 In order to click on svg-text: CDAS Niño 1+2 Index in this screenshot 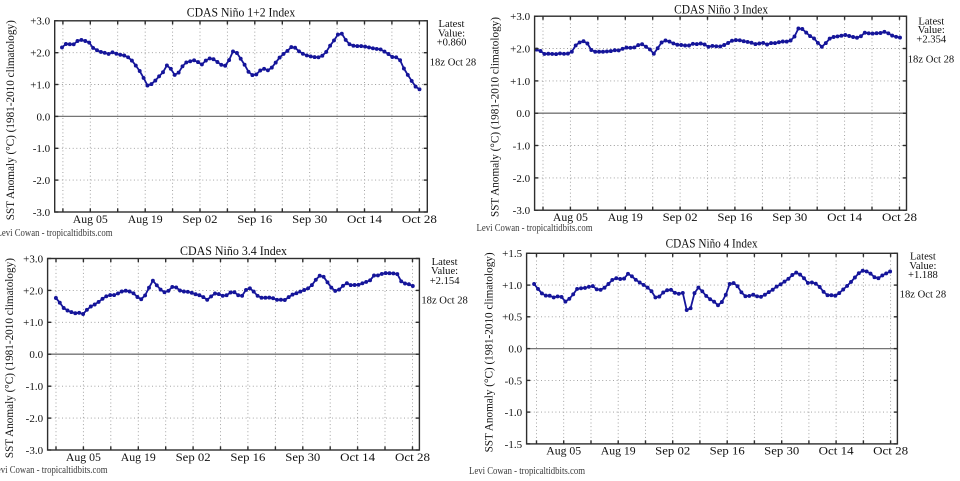, I will do `click(241, 13)`.